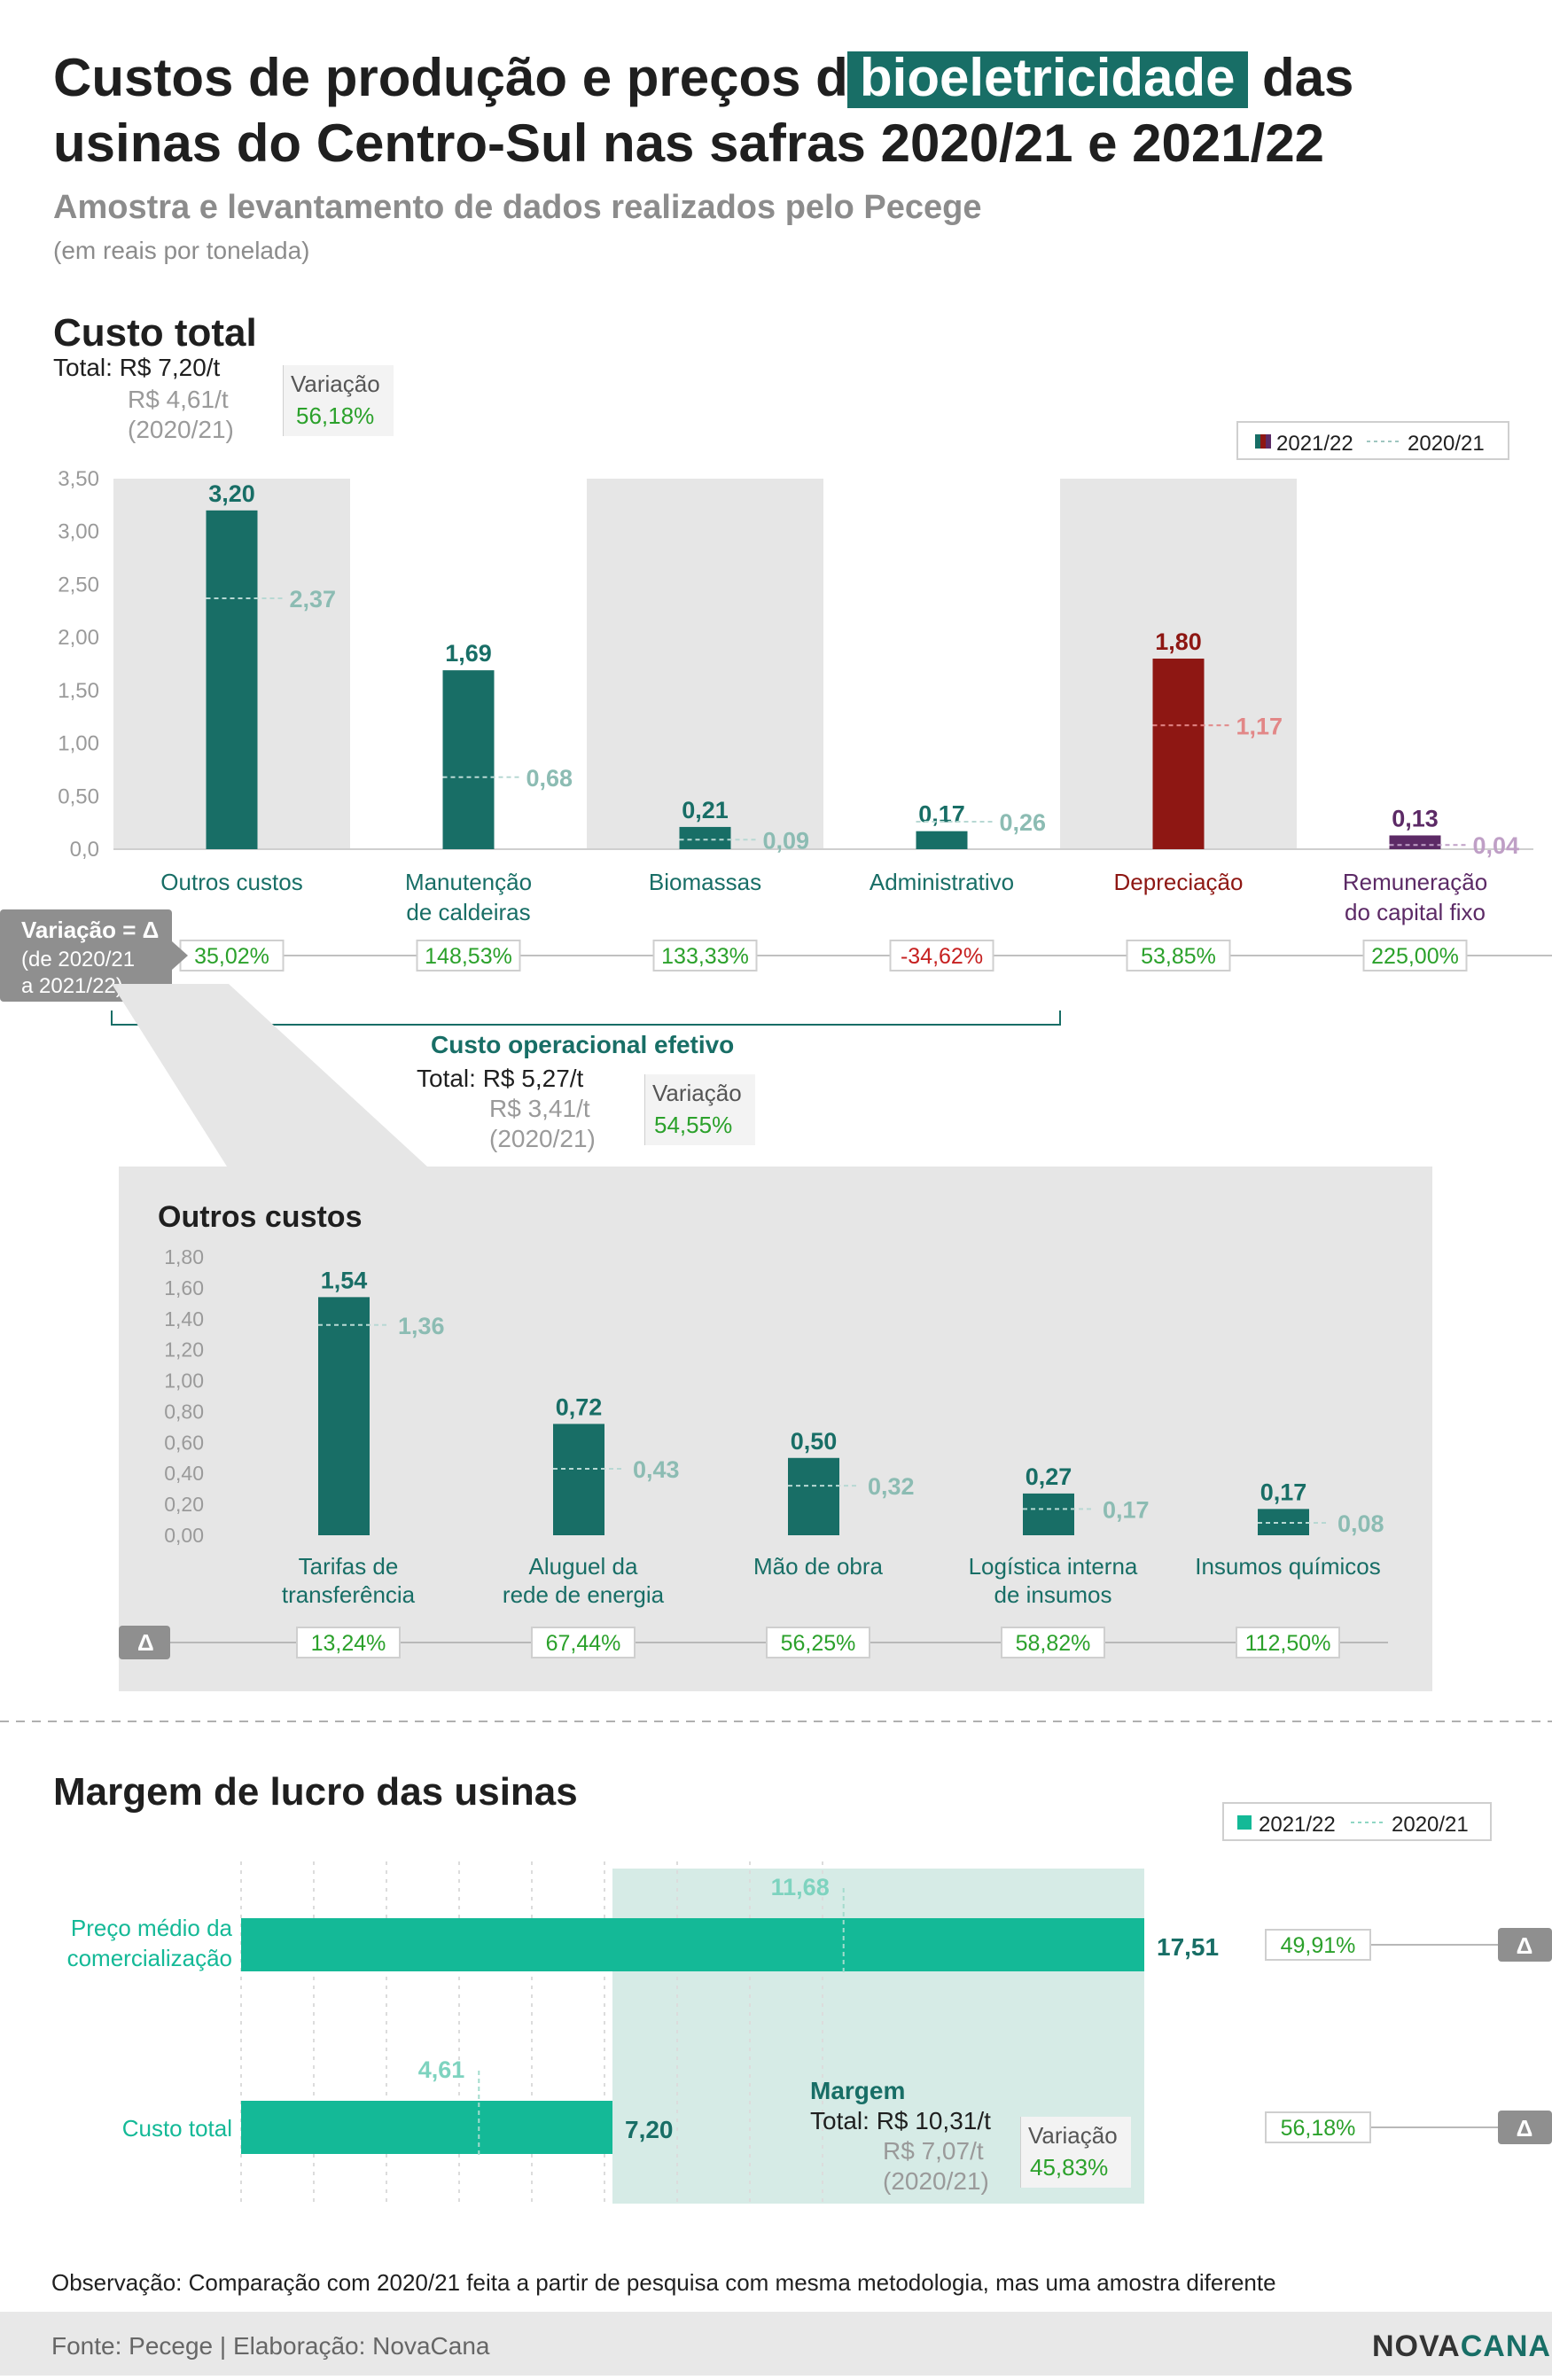 This screenshot has width=1552, height=2380. Describe the element at coordinates (500, 1078) in the screenshot. I see `custo-operacional-total: Total: R$ 5,27/t` at that location.